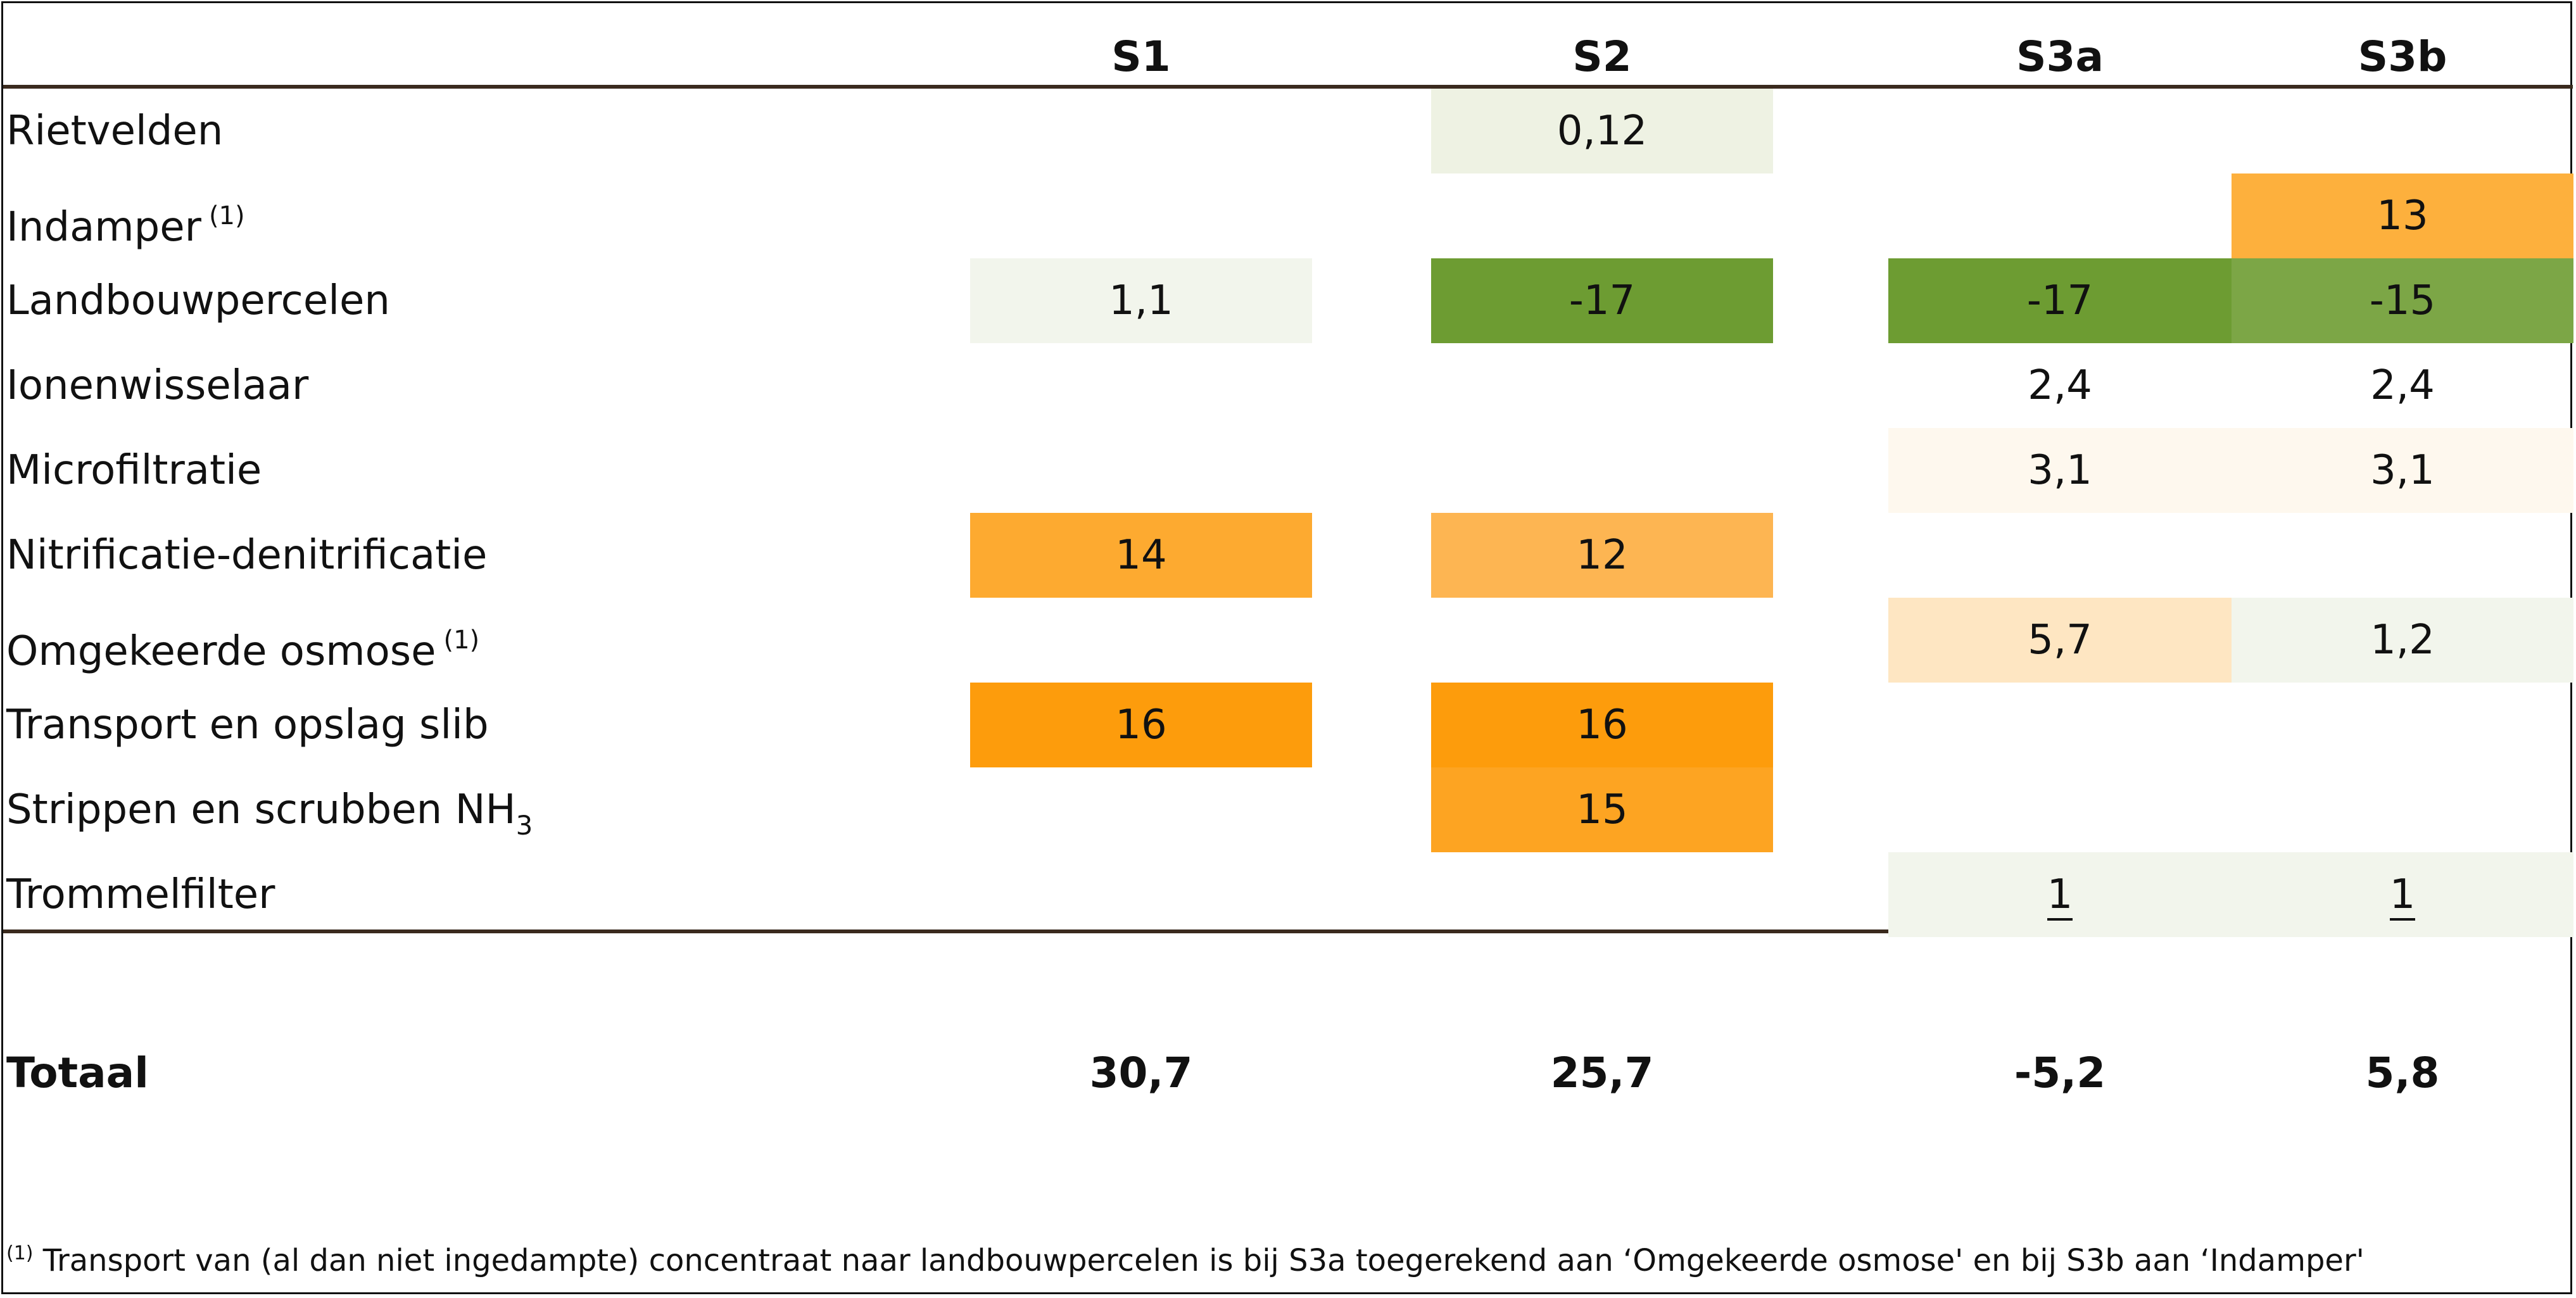 This screenshot has height=1298, width=2576. I want to click on row-label: Transport en opslag slib, so click(247, 725).